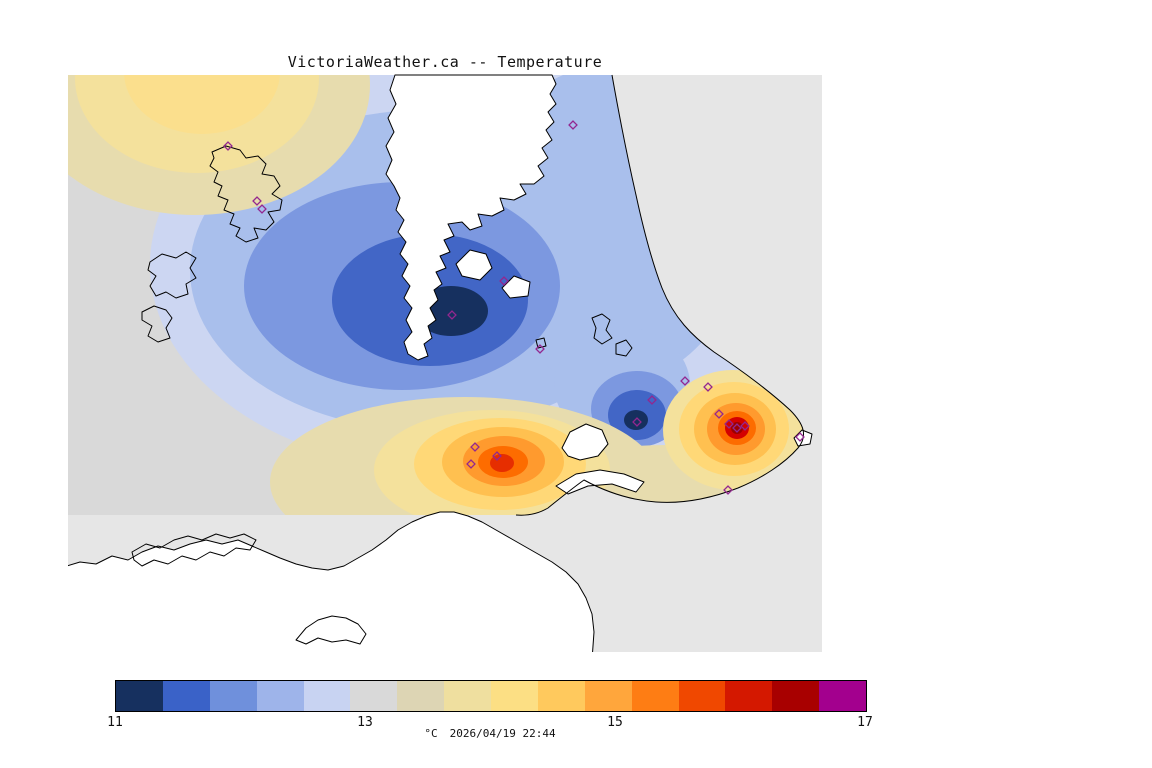 The image size is (1152, 768). Describe the element at coordinates (600, 482) in the screenshot. I see `channel-shape` at that location.